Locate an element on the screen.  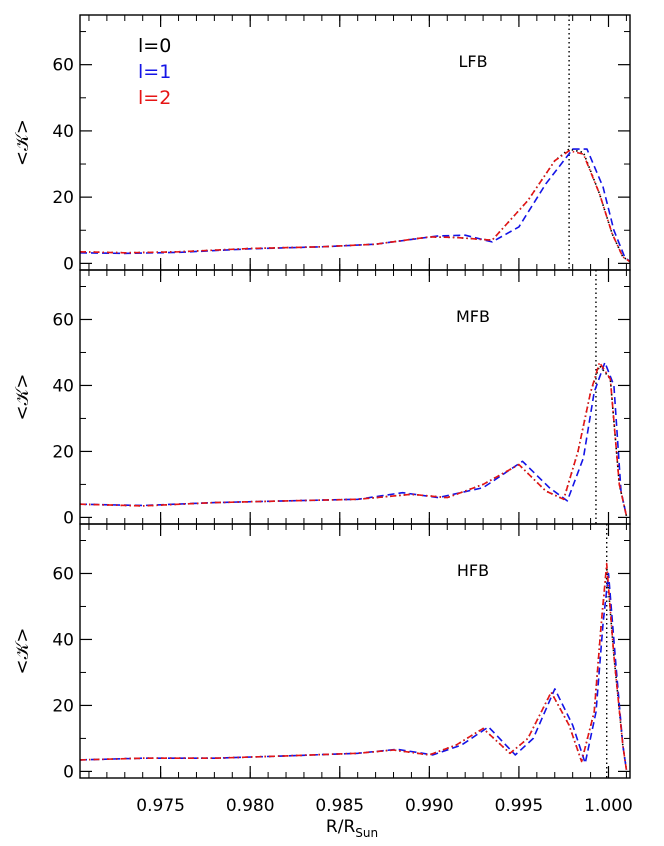
x-tick-label: 0.990 is located at coordinates (429, 806).